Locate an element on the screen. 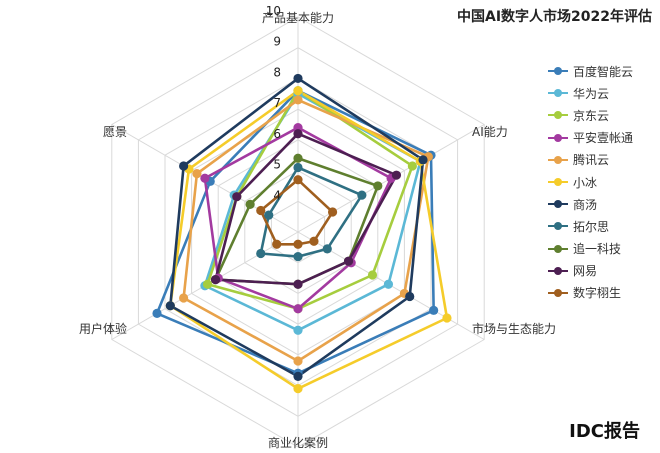 The height and width of the screenshot is (453, 660). legend-label: 腾讯云 is located at coordinates (591, 160).